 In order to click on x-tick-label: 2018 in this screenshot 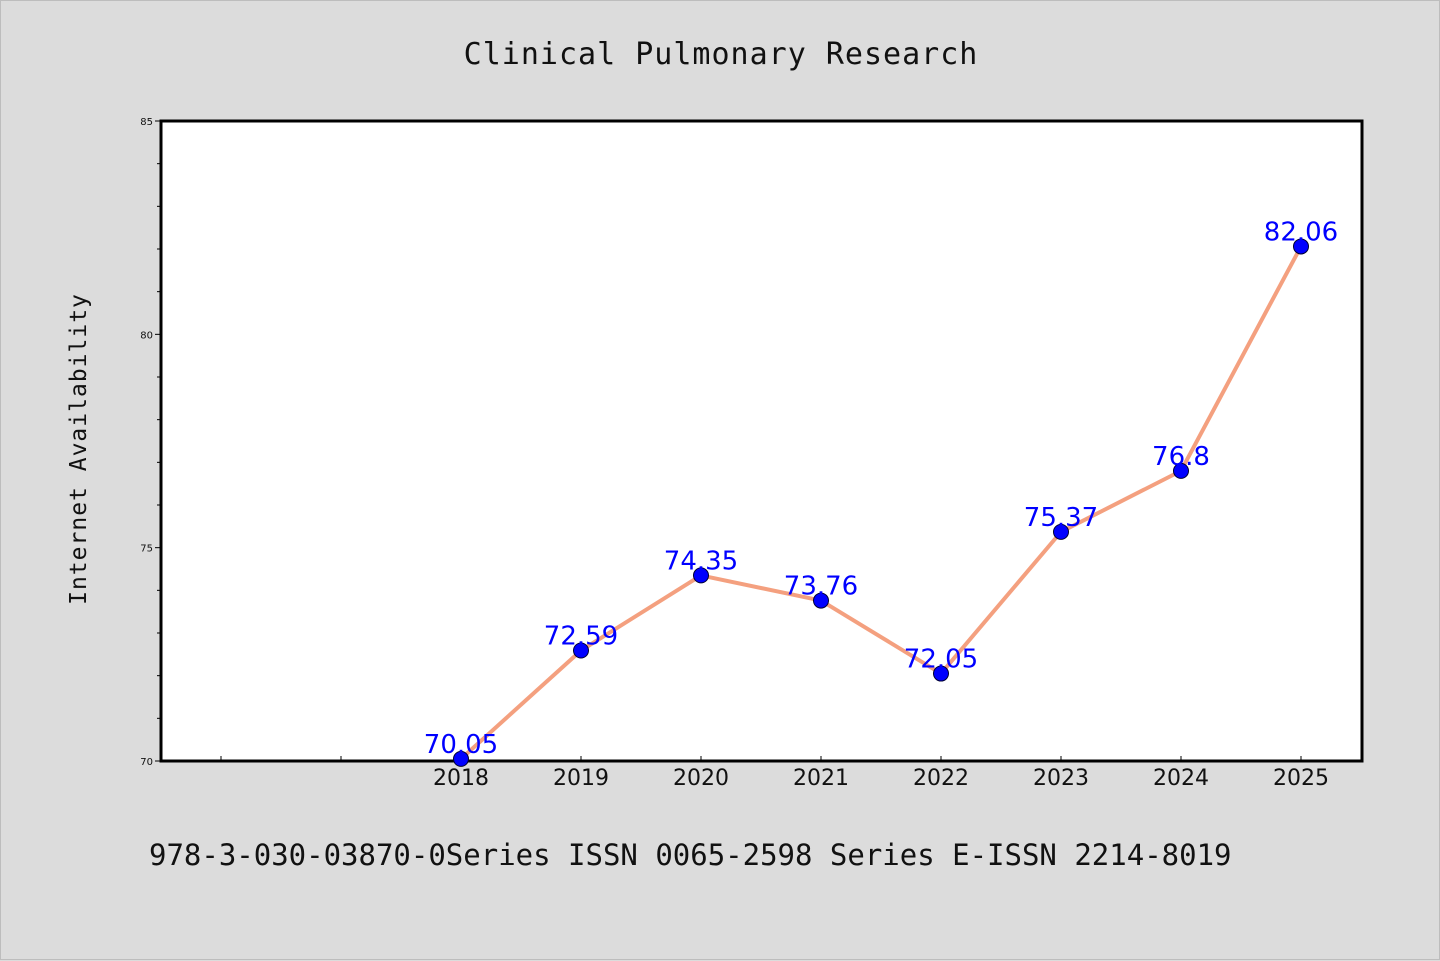, I will do `click(461, 778)`.